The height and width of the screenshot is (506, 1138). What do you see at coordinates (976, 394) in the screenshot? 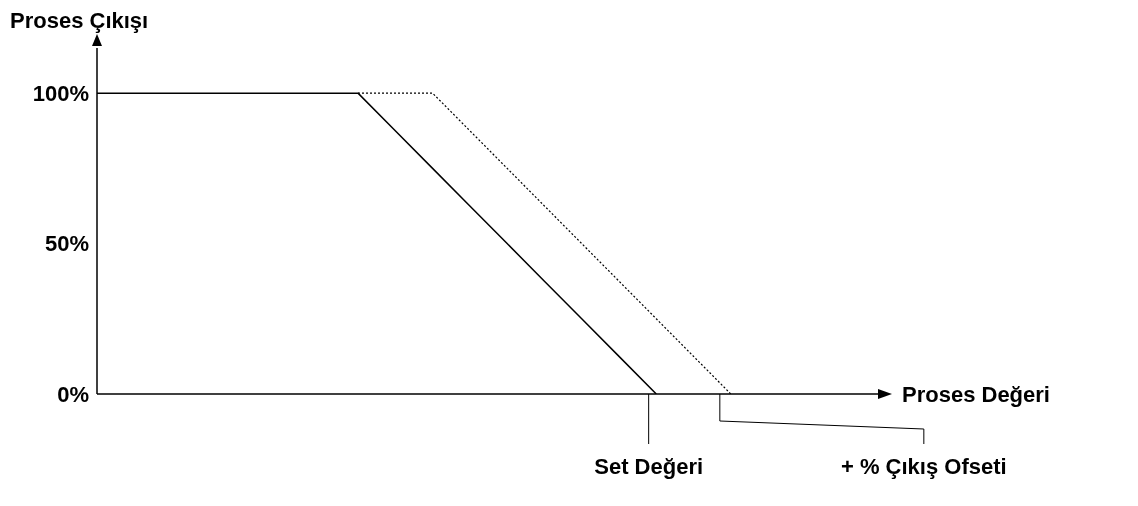
I see `x-axis-title: Proses Değeri` at bounding box center [976, 394].